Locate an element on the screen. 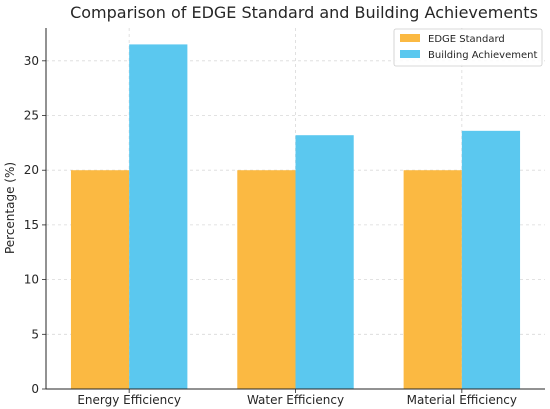 This screenshot has height=409, width=550. bar-edge-standard-material-efficiency is located at coordinates (432, 279).